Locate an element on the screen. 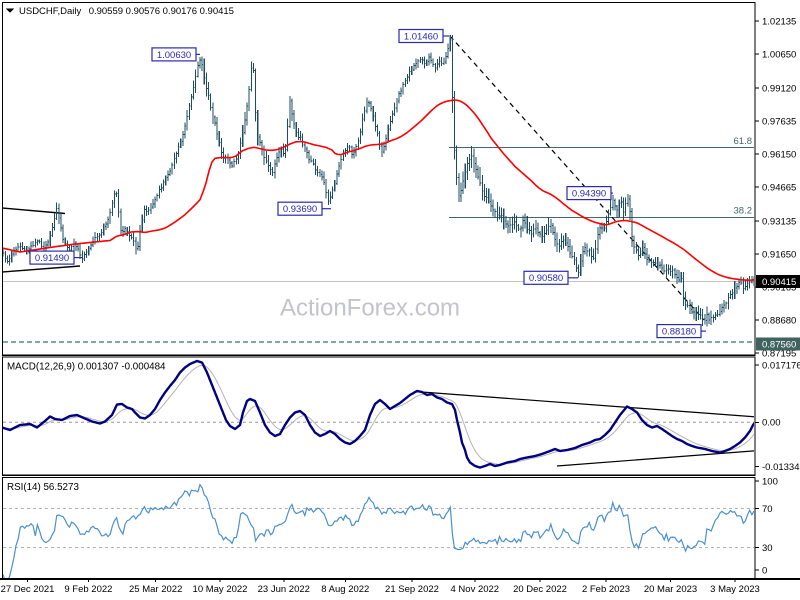 The height and width of the screenshot is (600, 800). svg-text: 0.88680 is located at coordinates (779, 320).